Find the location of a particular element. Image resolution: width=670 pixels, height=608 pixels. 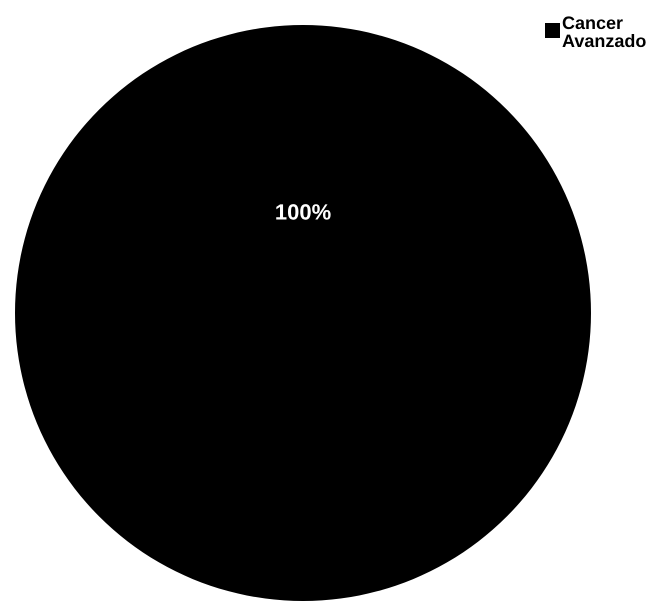

data-label: 100% is located at coordinates (303, 212).